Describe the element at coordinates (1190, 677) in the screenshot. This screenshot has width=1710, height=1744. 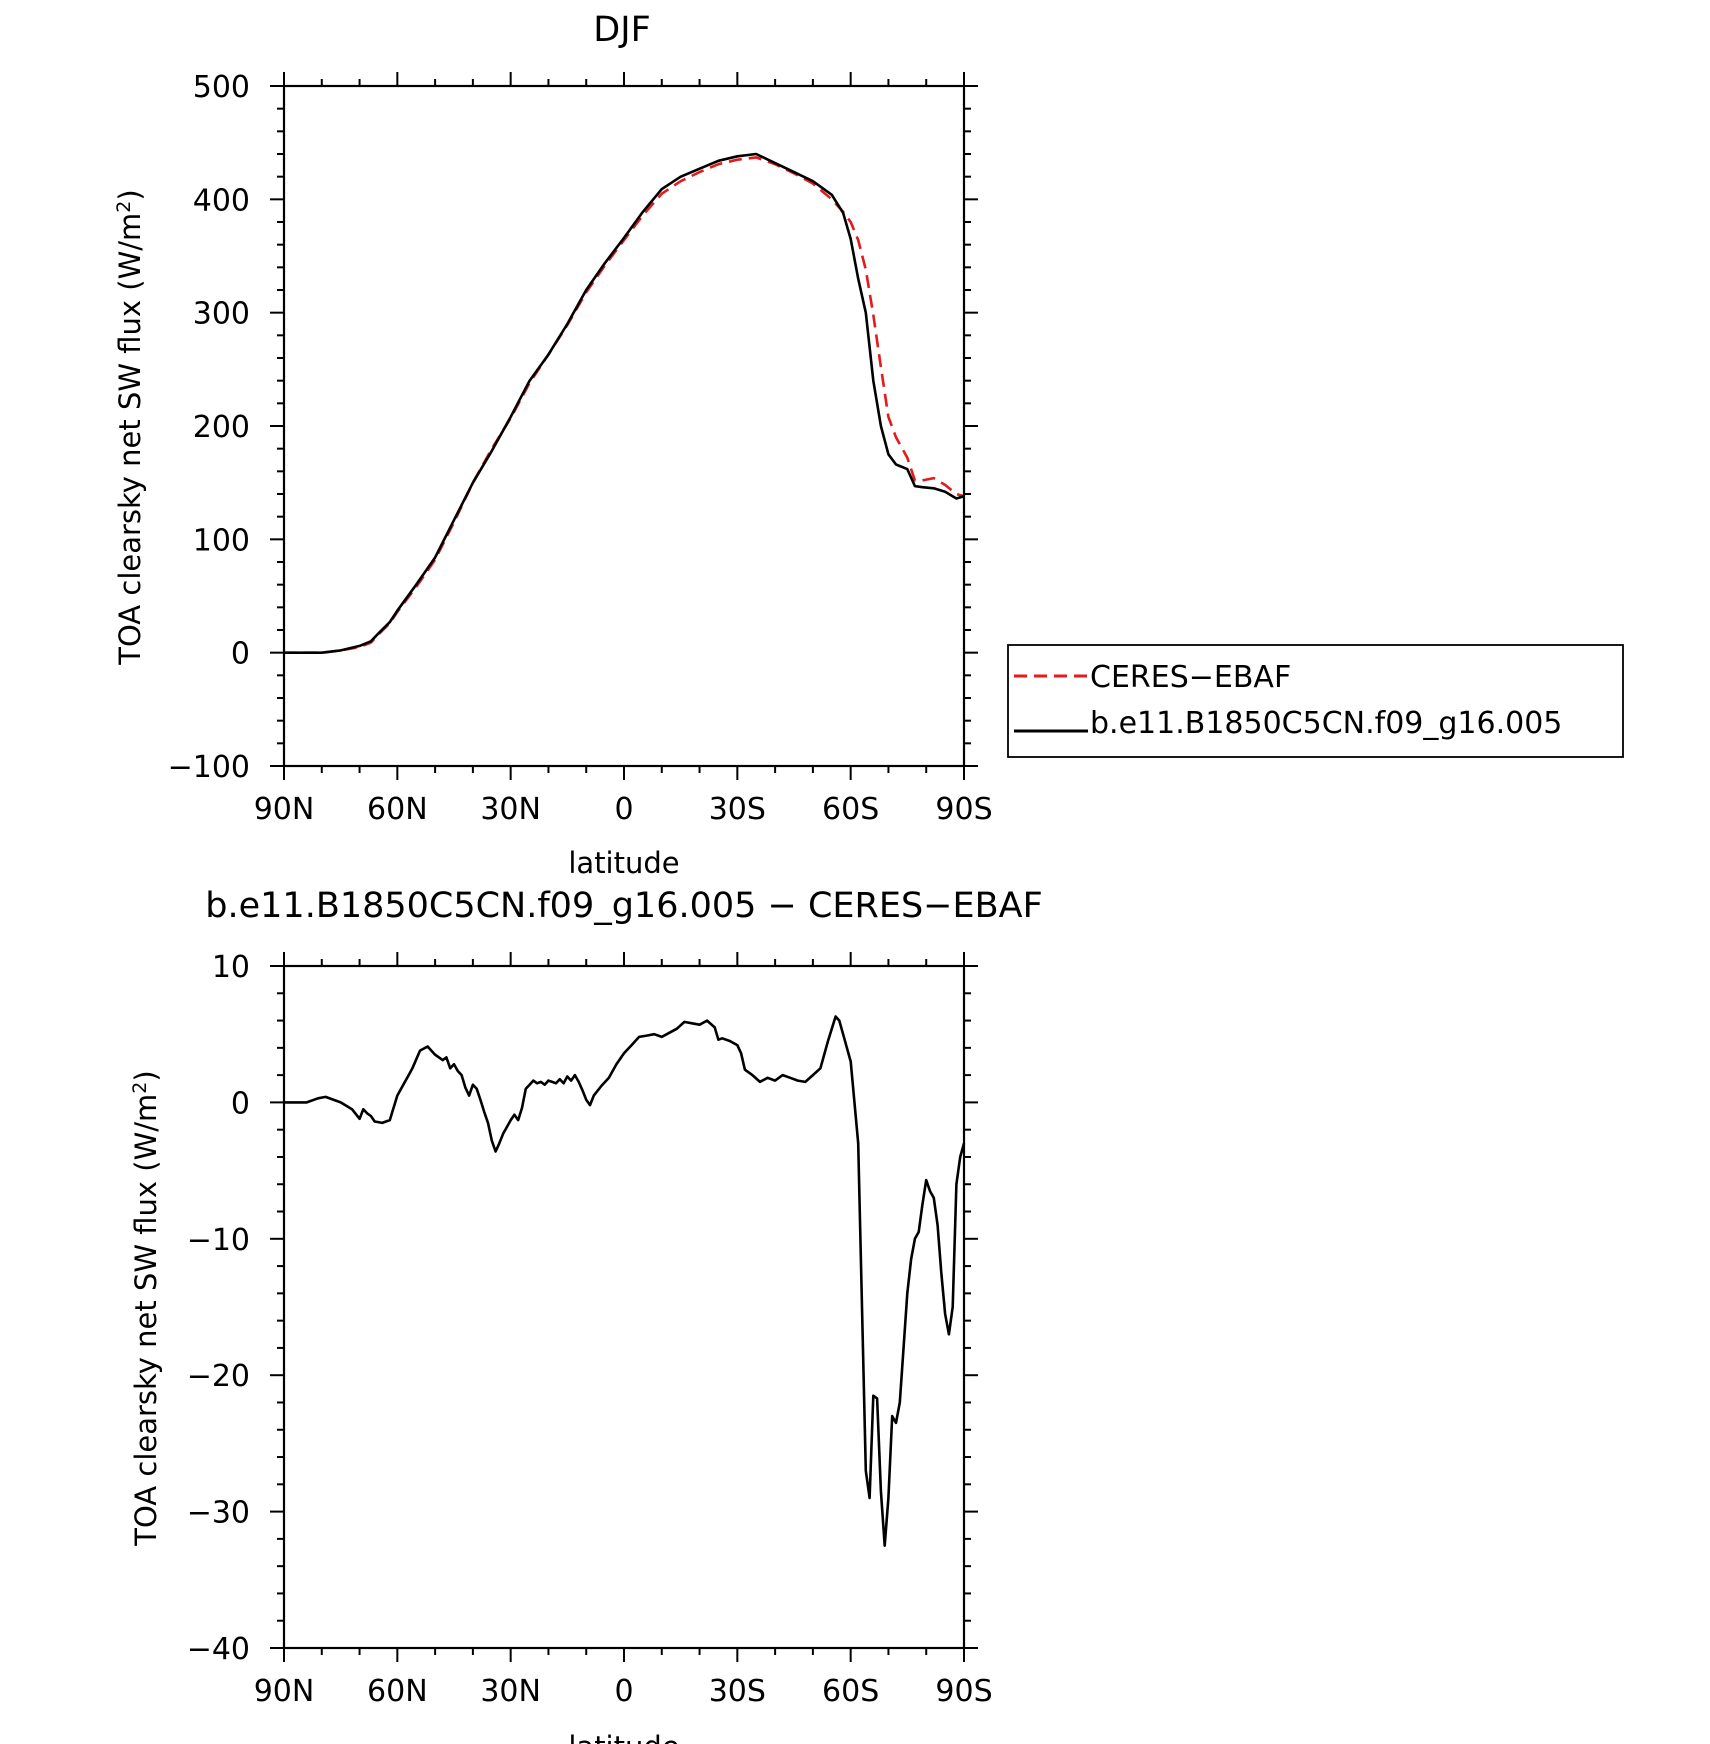
I see `legend-label-ceres: CERES−EBAF` at that location.